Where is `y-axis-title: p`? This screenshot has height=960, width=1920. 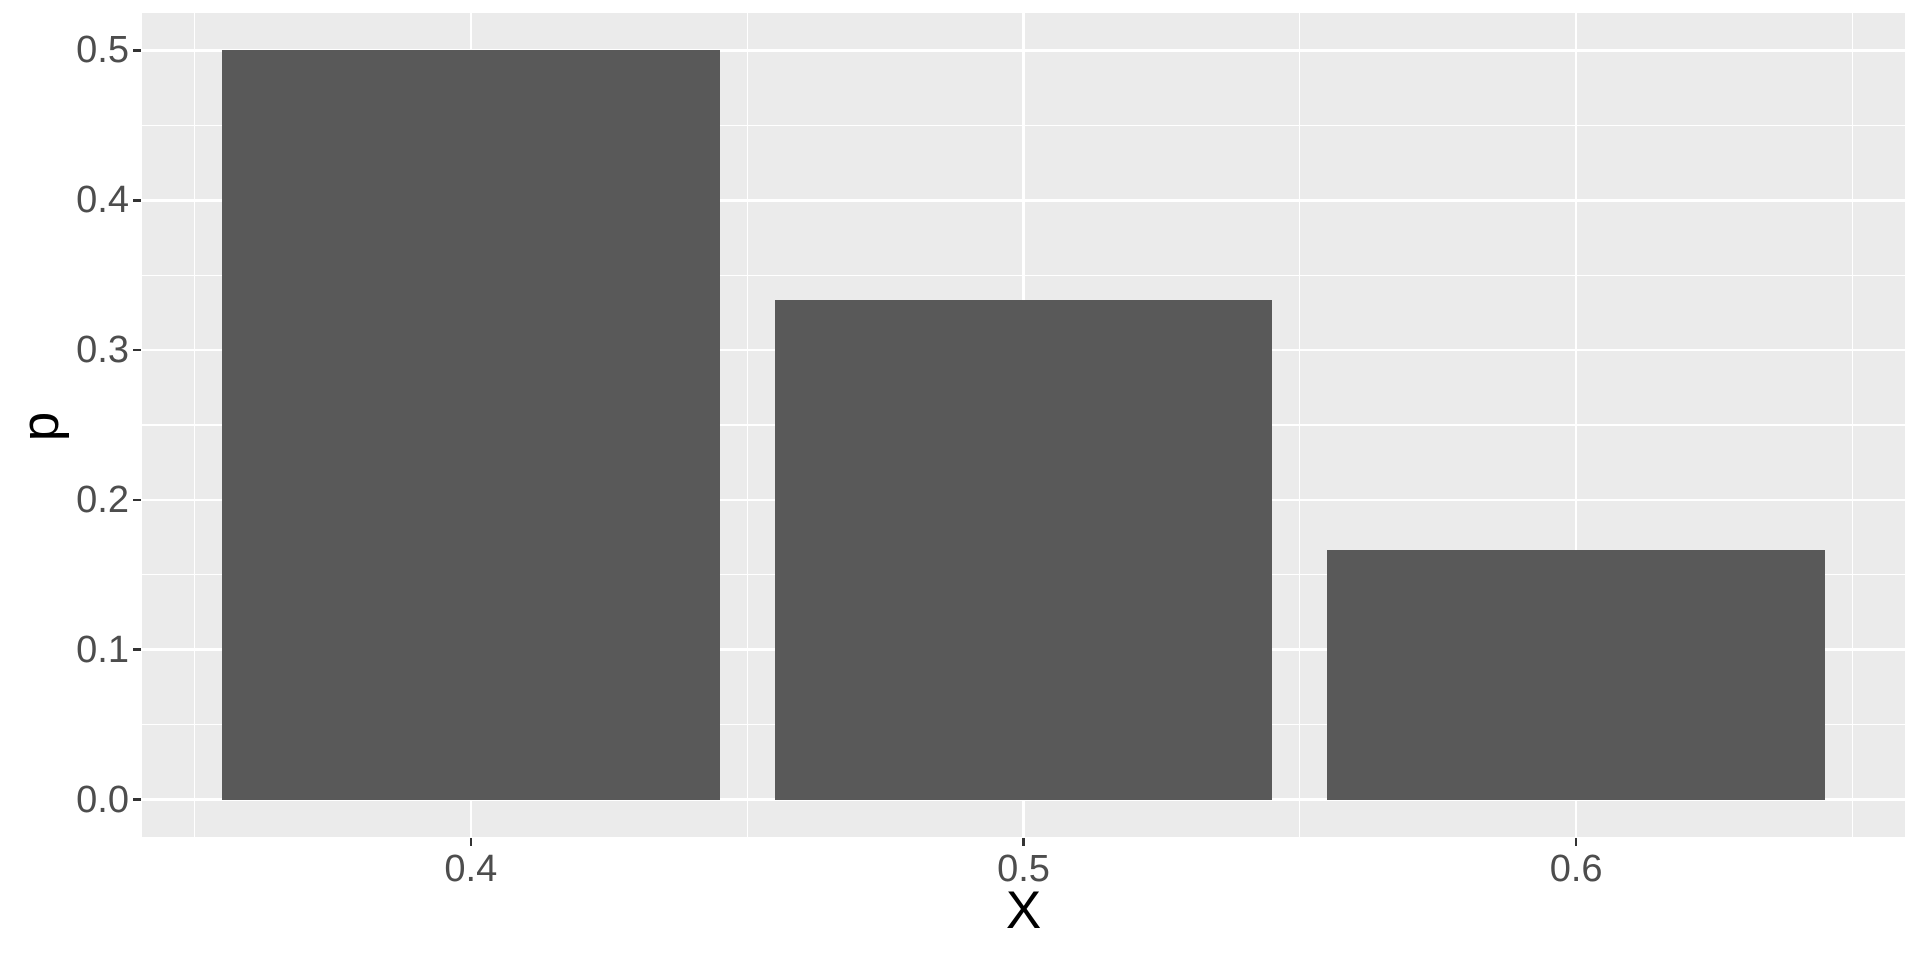 y-axis-title: p is located at coordinates (41, 426).